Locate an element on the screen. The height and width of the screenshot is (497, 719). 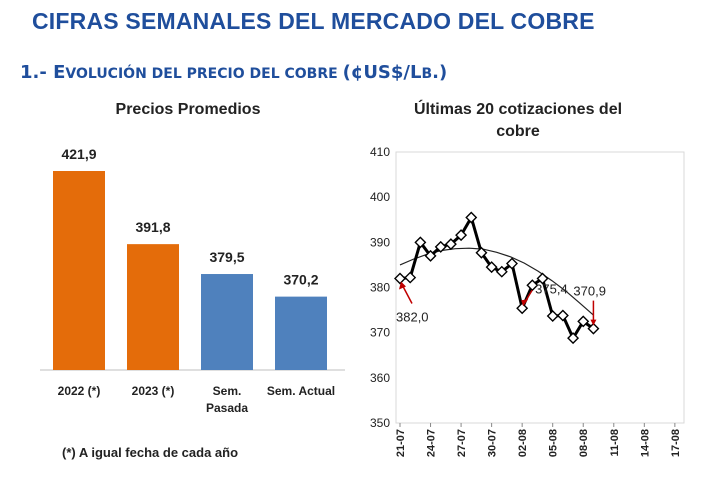
line-chart-title: Últimas 20 cotizaciones del is located at coordinates (518, 108).